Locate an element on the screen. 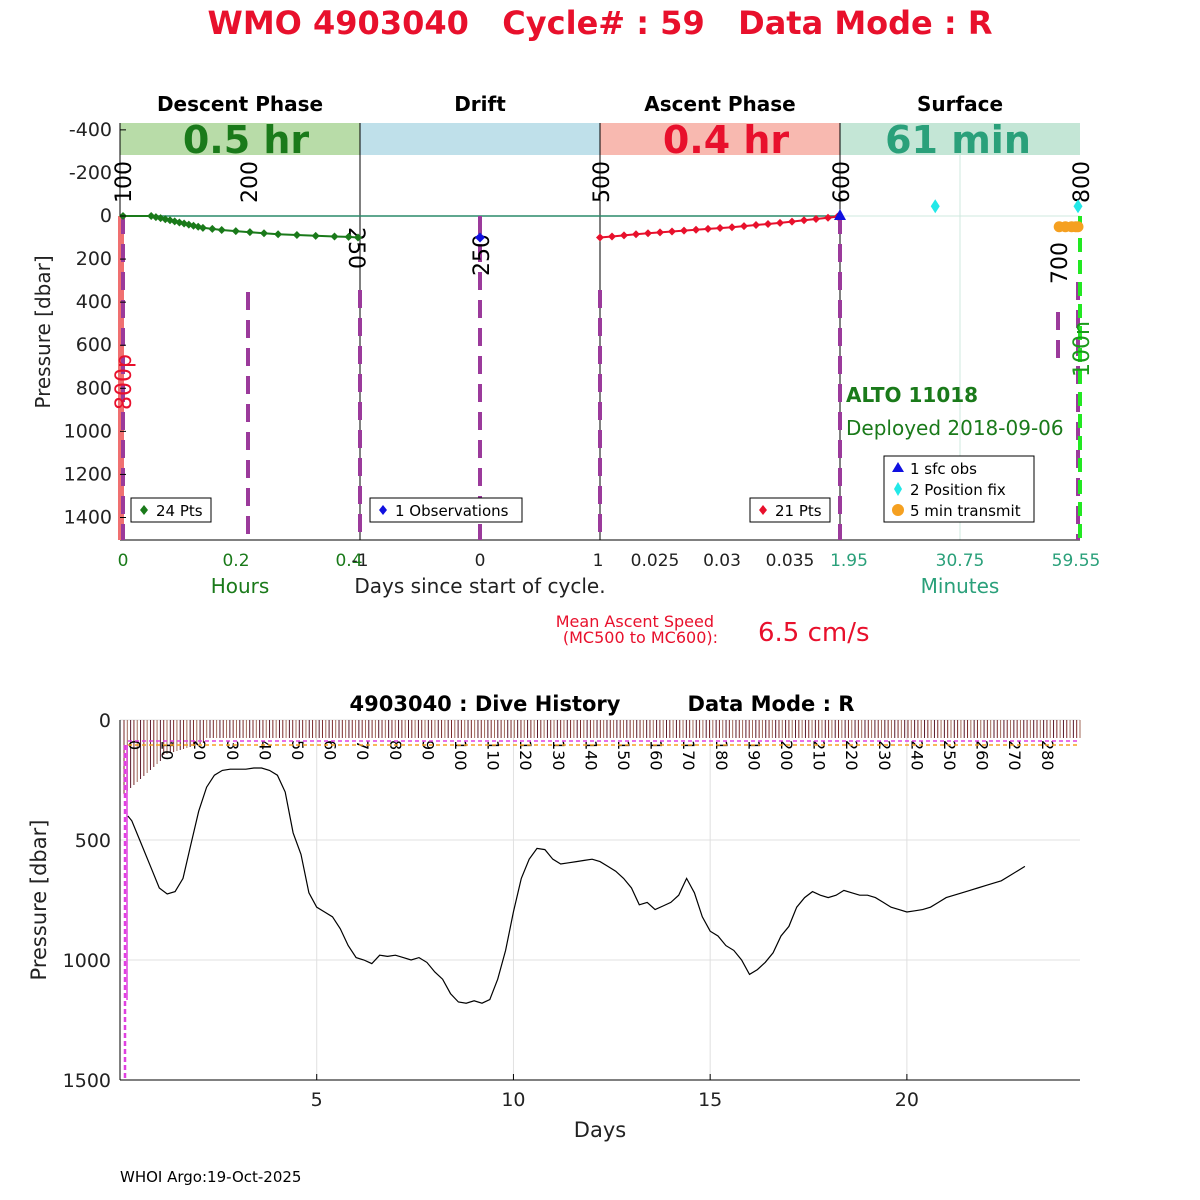 This screenshot has width=1200, height=1200. footer-credit: WHOI Argo:19-Oct-2025 is located at coordinates (210, 1177).